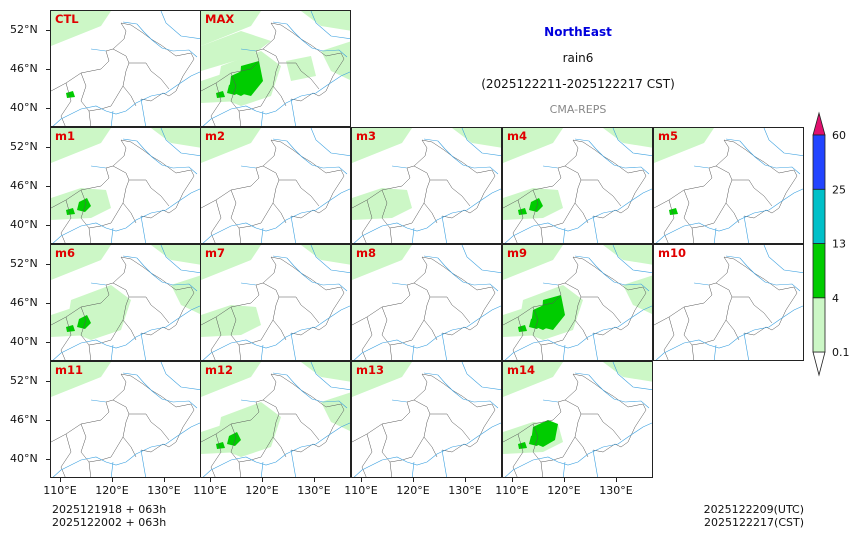 Image resolution: width=860 pixels, height=541 pixels. Describe the element at coordinates (517, 253) in the screenshot. I see `panel-label: m9` at that location.